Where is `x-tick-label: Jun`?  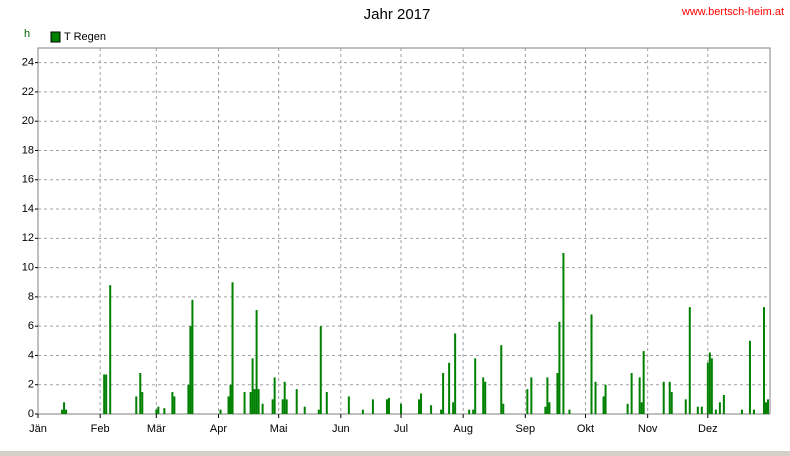 x-tick-label: Jun is located at coordinates (341, 429).